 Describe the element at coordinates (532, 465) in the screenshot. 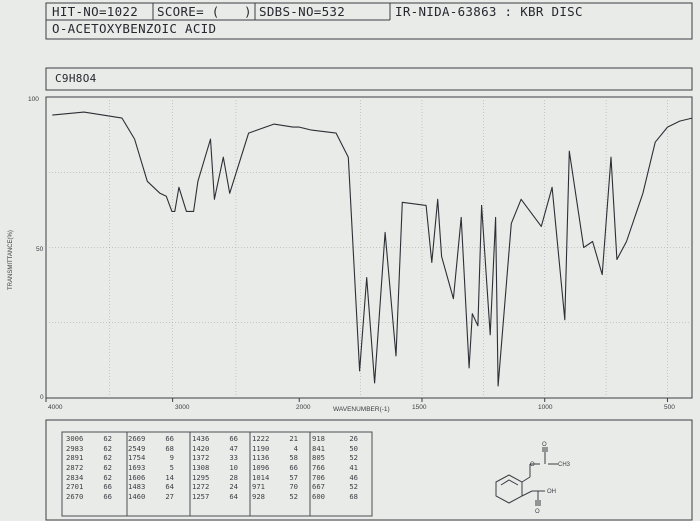

I see `ester-oxygen-label: O` at that location.